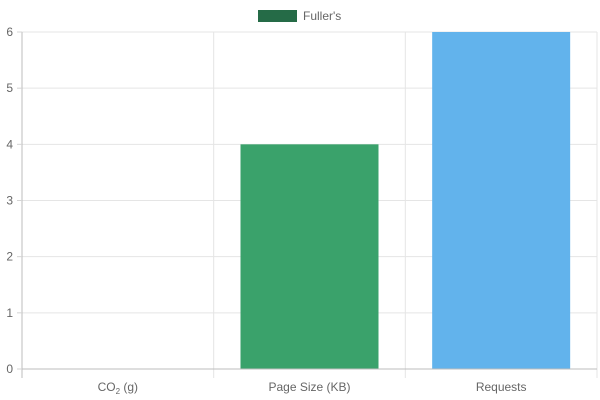  I want to click on y-tick-label: 5, so click(9, 88).